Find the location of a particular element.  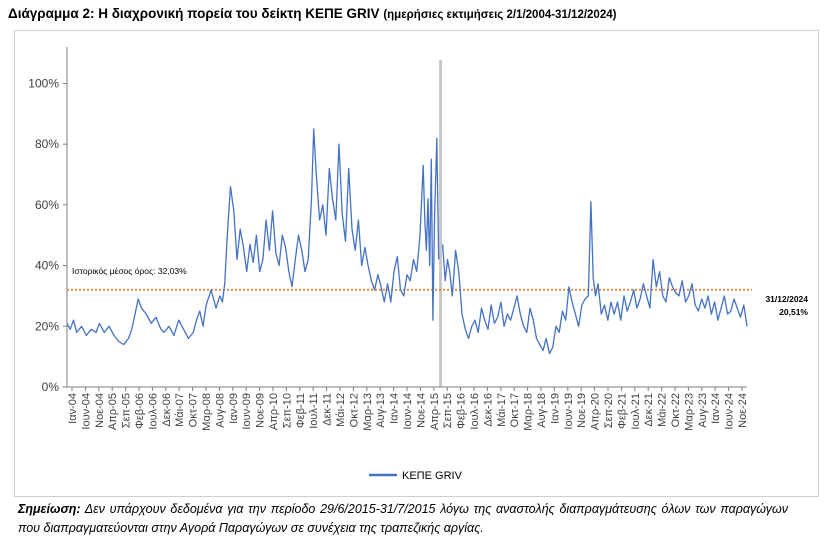

trading-suspension-gap is located at coordinates (441, 223).